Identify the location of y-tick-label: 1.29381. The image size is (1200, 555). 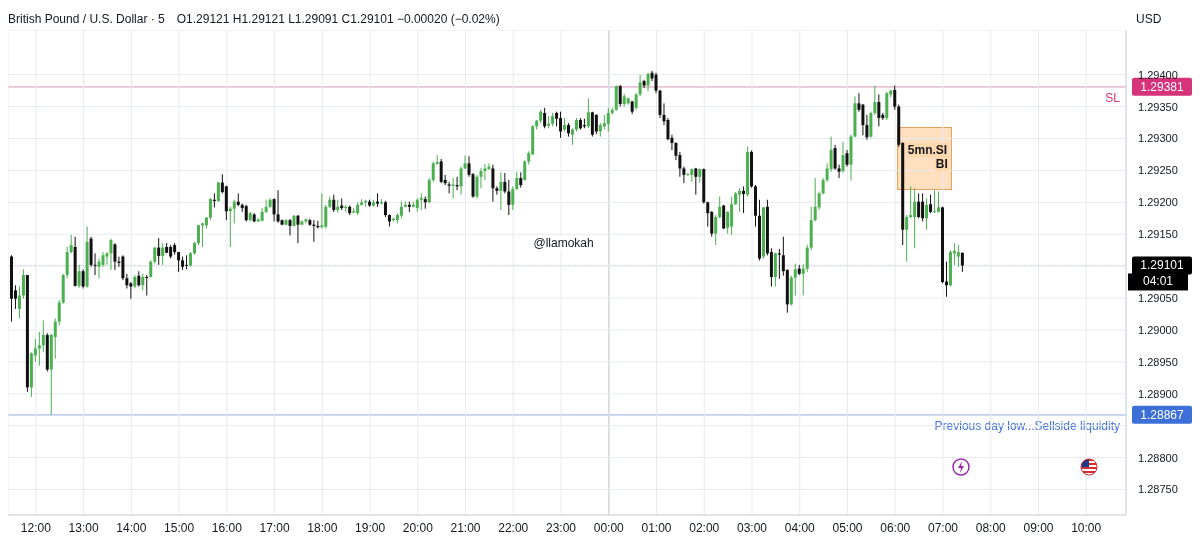
(1162, 86).